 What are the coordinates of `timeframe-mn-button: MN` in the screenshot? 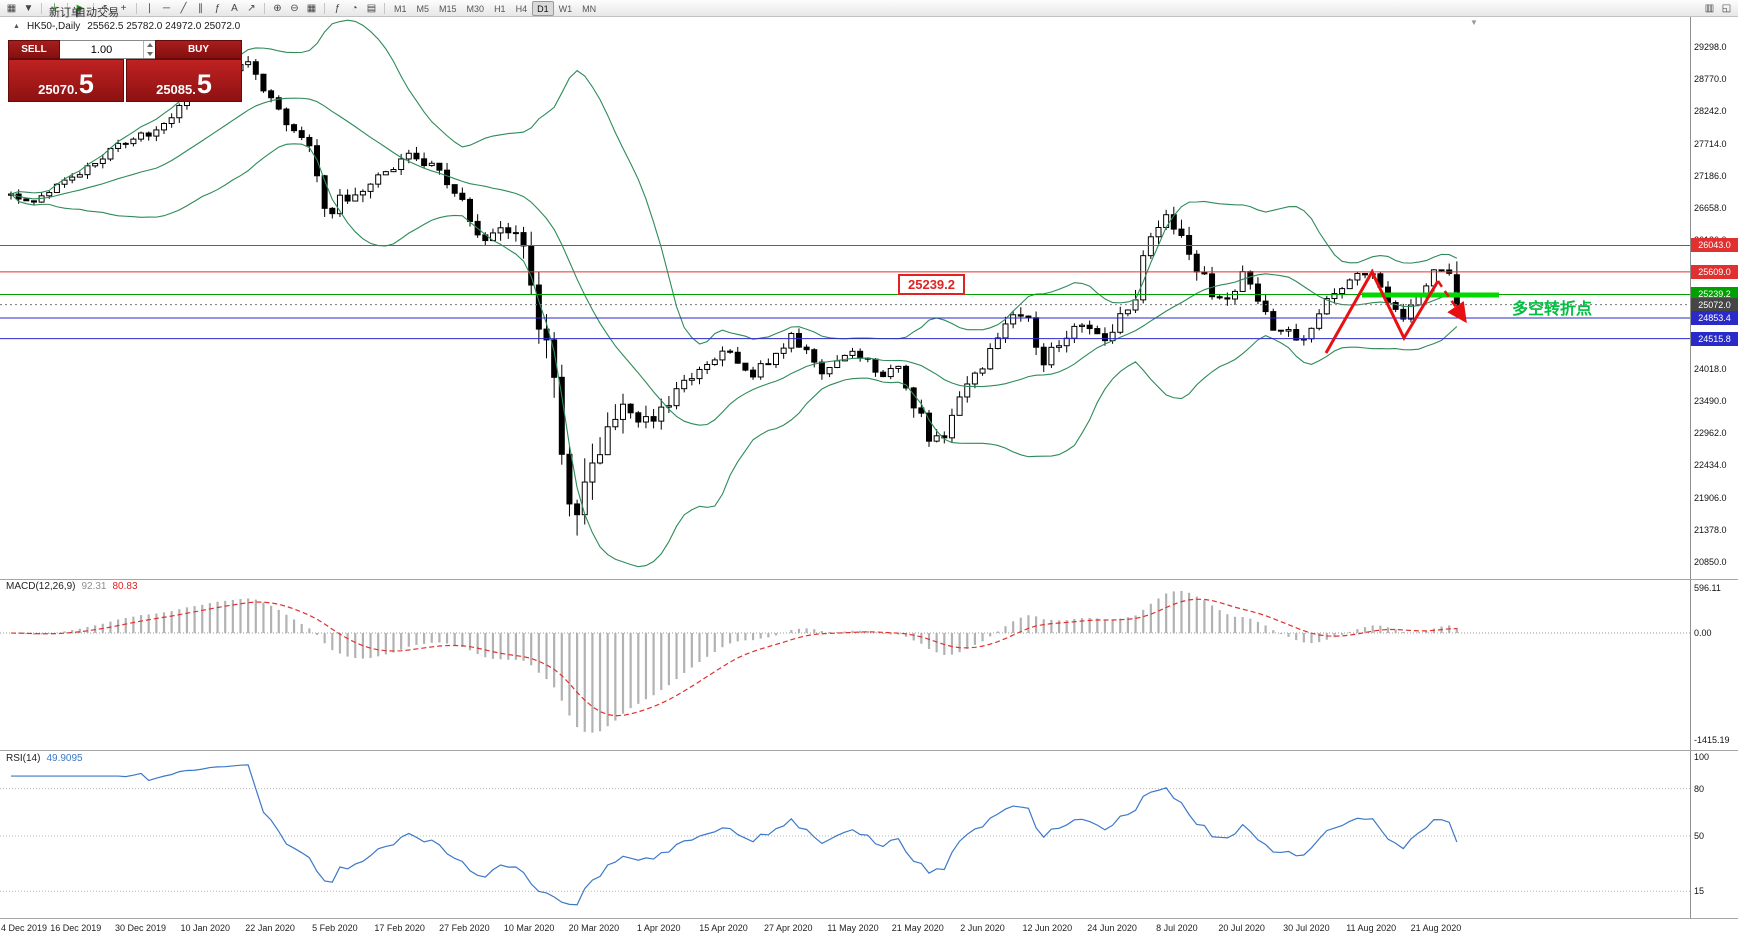 It's located at (589, 8).